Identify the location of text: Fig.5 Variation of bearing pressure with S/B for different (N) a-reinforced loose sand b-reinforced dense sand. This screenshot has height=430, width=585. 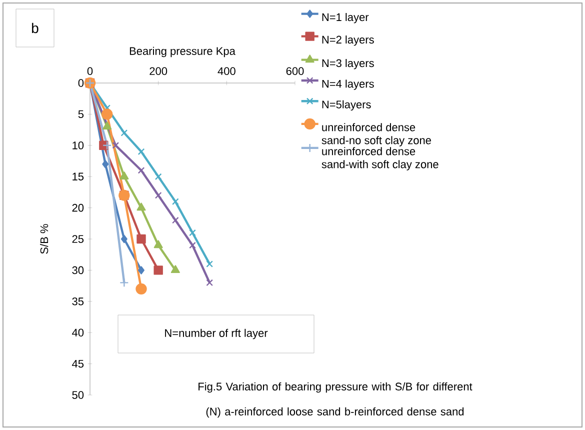
(335, 400).